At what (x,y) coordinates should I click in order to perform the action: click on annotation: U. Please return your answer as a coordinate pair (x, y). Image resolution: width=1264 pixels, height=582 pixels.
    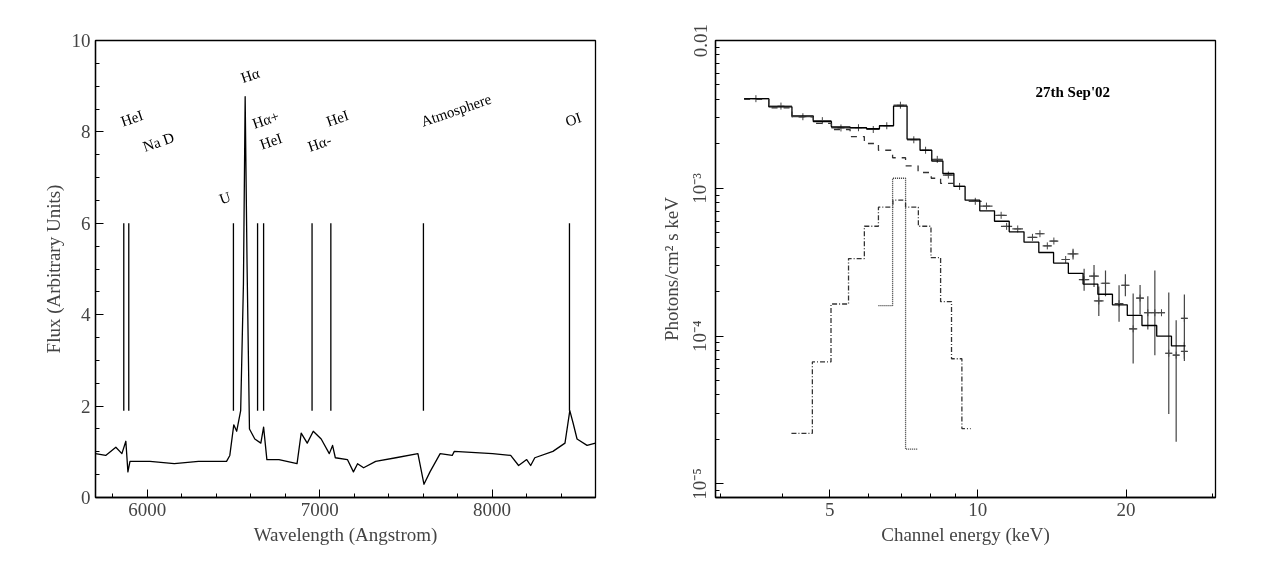
    Looking at the image, I should click on (225, 198).